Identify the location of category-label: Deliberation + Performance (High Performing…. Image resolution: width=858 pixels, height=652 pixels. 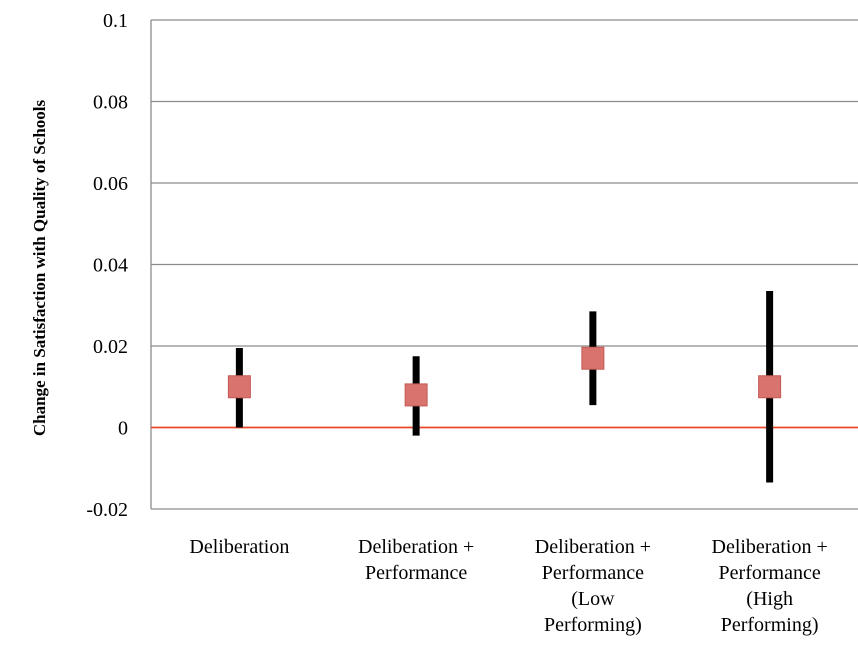
(770, 586).